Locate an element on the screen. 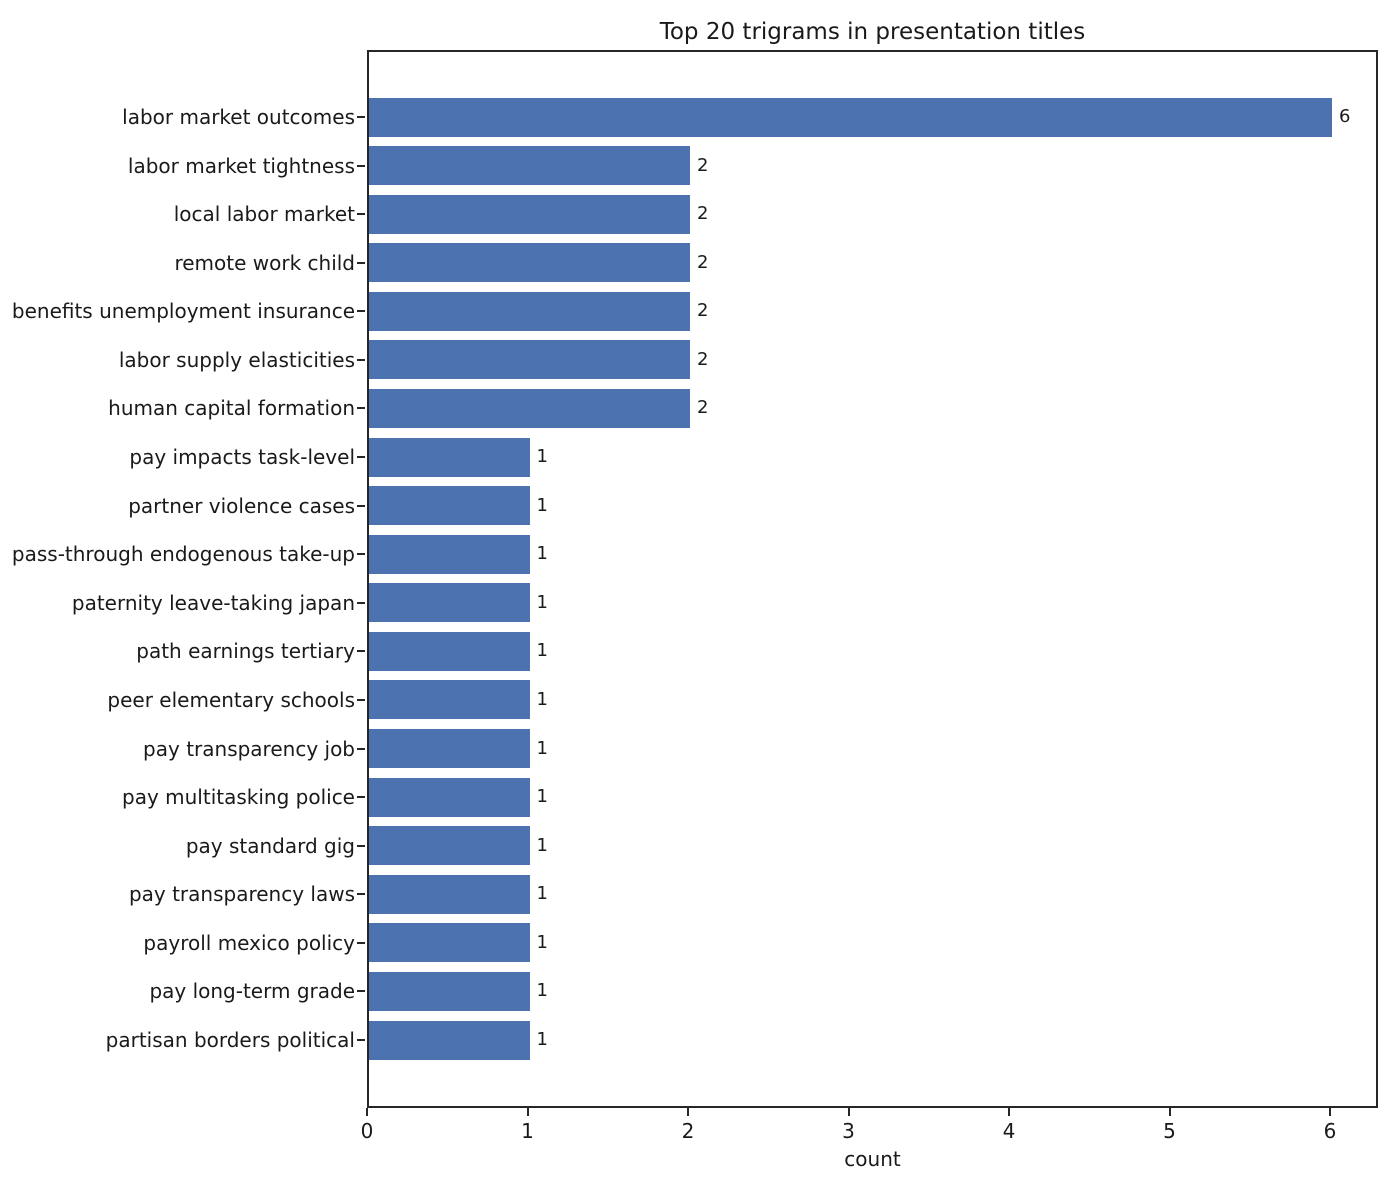 The image size is (1400, 1190). y-tick-label: pass-through endogenous take-up is located at coordinates (183, 554).